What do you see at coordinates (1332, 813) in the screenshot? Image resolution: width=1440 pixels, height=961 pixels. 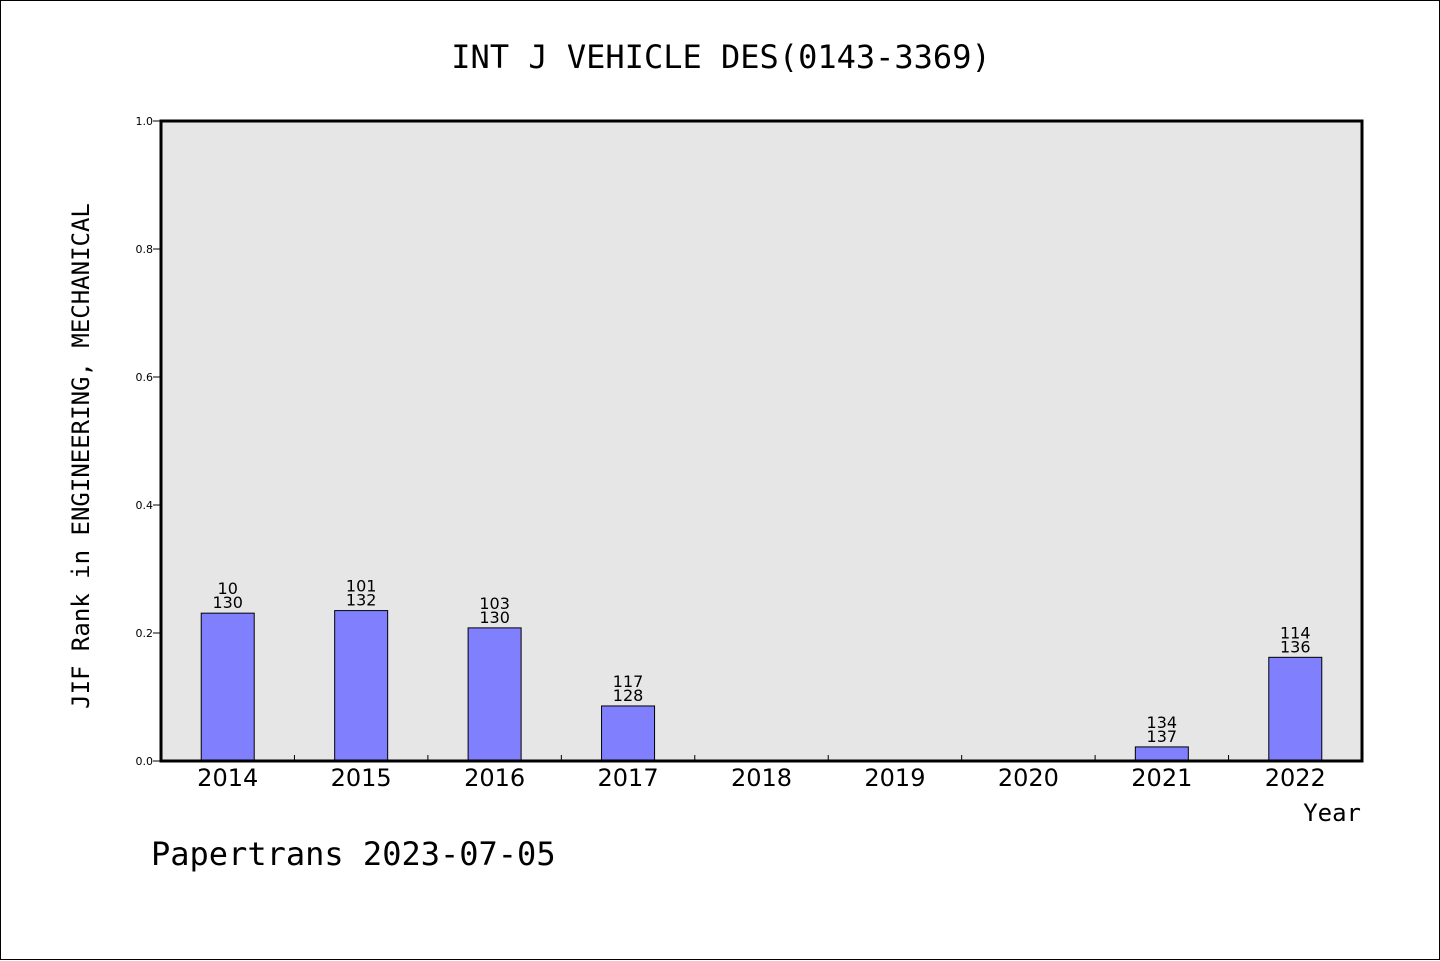 I see `x-axis-label: Year` at bounding box center [1332, 813].